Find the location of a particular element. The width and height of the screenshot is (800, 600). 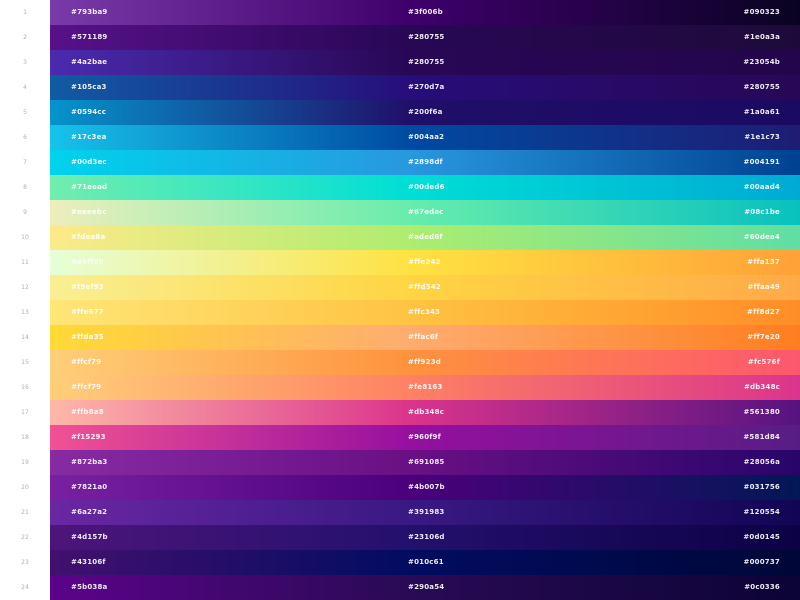

left-color-code: #793ba9 is located at coordinates (89, 12).